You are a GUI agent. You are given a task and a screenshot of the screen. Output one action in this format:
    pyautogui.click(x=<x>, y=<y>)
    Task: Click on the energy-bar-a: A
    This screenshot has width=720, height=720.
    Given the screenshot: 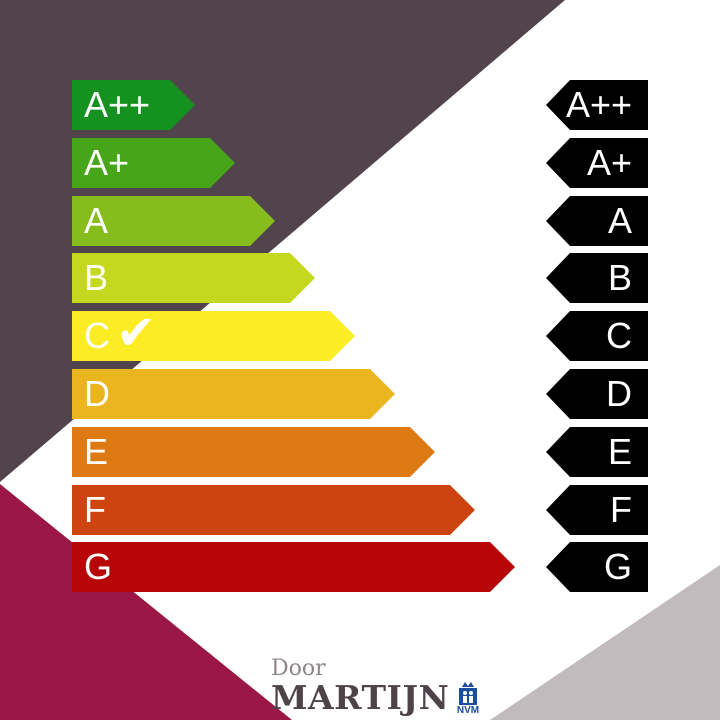 What is the action you would take?
    pyautogui.click(x=173, y=220)
    